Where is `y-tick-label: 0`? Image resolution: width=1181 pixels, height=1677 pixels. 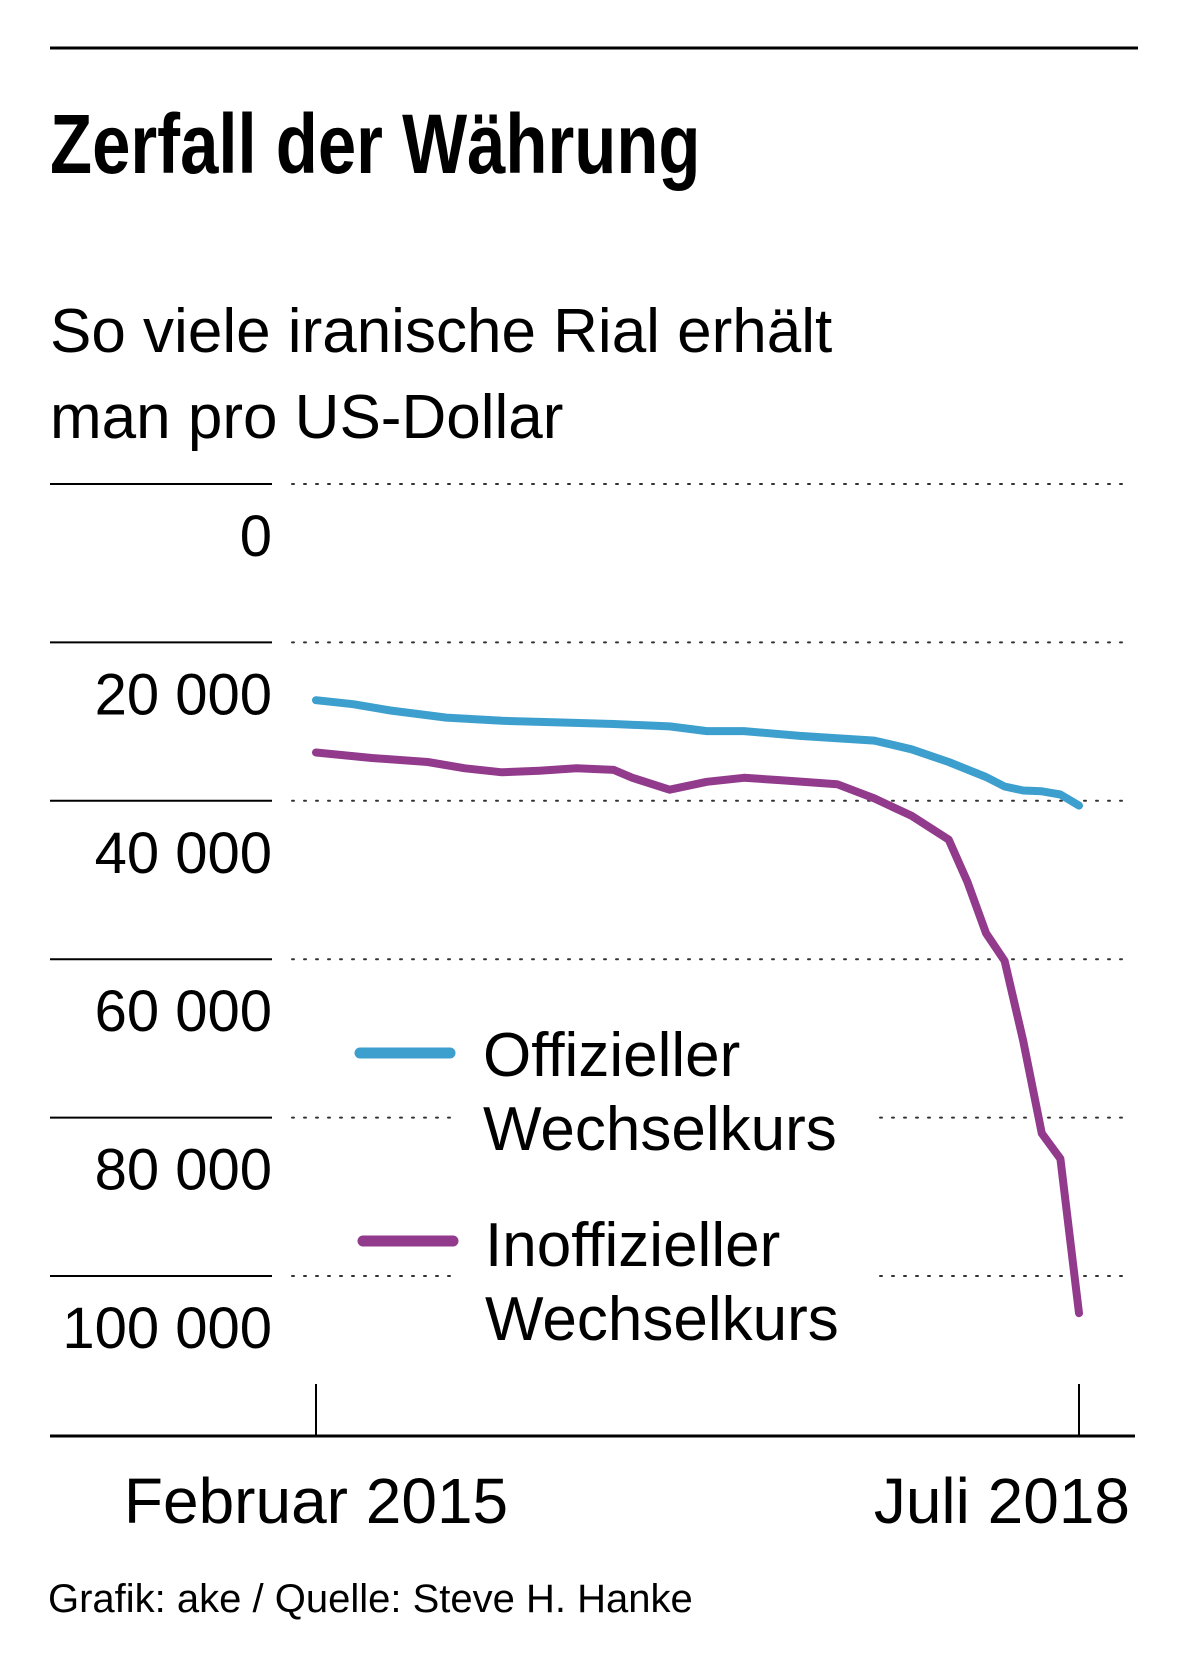 y-tick-label: 0 is located at coordinates (256, 536).